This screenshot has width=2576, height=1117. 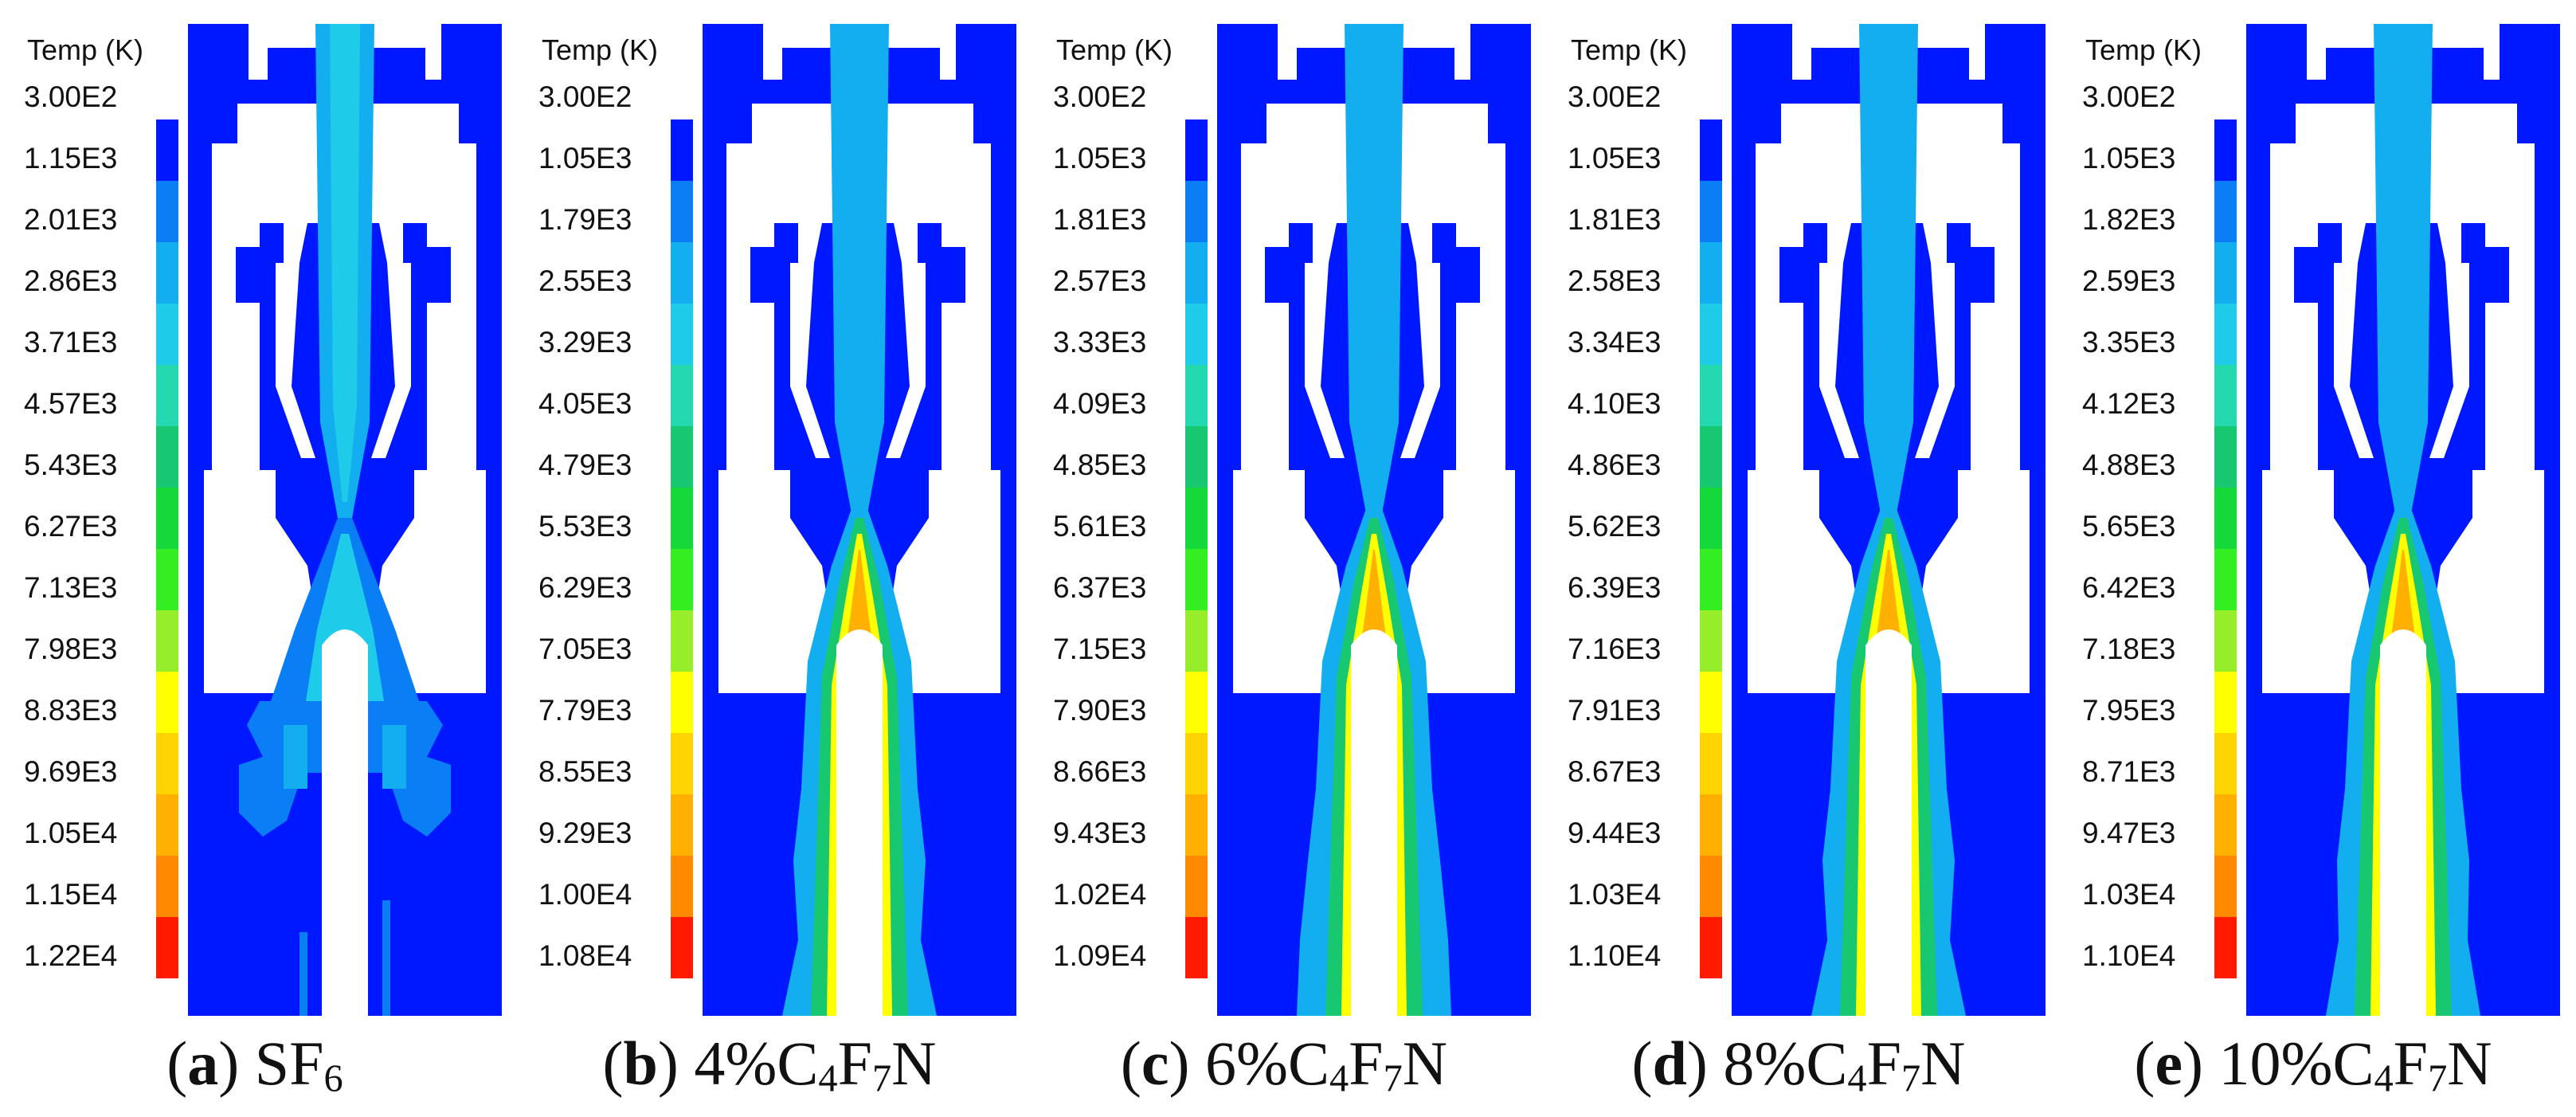 What do you see at coordinates (585, 771) in the screenshot?
I see `colorbar-tick-label: 8.55E3` at bounding box center [585, 771].